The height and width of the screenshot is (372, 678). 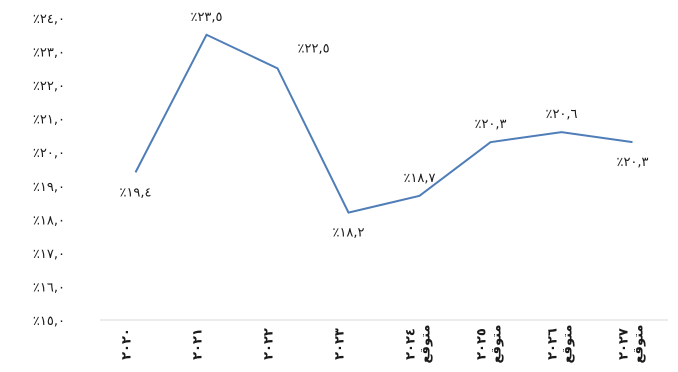 I want to click on data-label: ٪١٩,٤, so click(x=135, y=192).